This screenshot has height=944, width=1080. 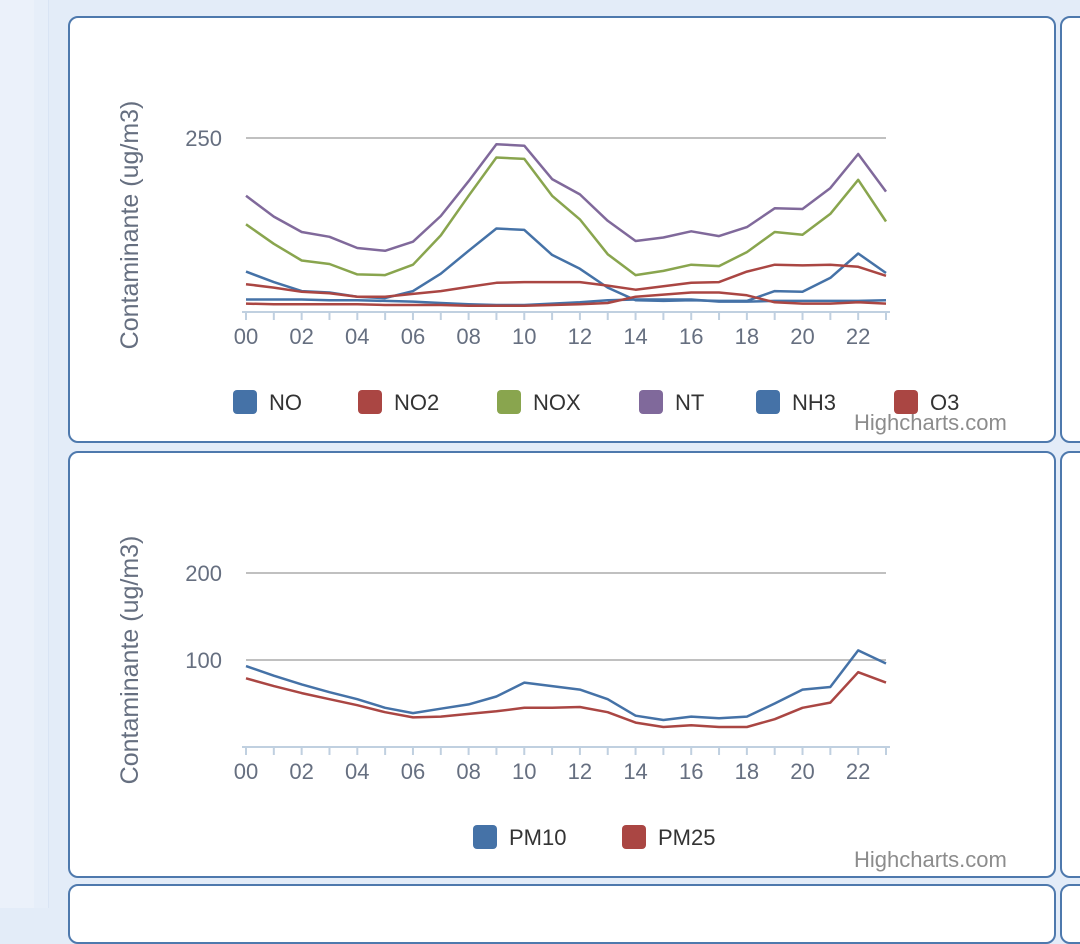 What do you see at coordinates (285, 402) in the screenshot?
I see `legend-label: NO` at bounding box center [285, 402].